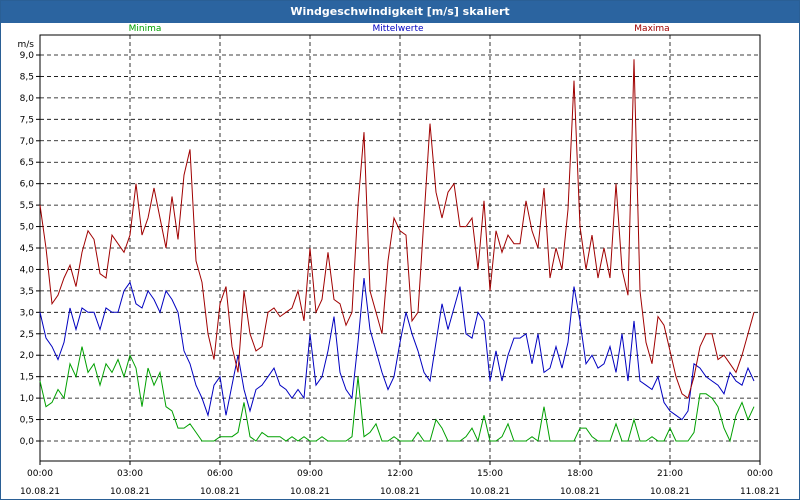  What do you see at coordinates (400, 12) in the screenshot?
I see `window-title: Windgeschwindigkeit [m/s] skaliert` at bounding box center [400, 12].